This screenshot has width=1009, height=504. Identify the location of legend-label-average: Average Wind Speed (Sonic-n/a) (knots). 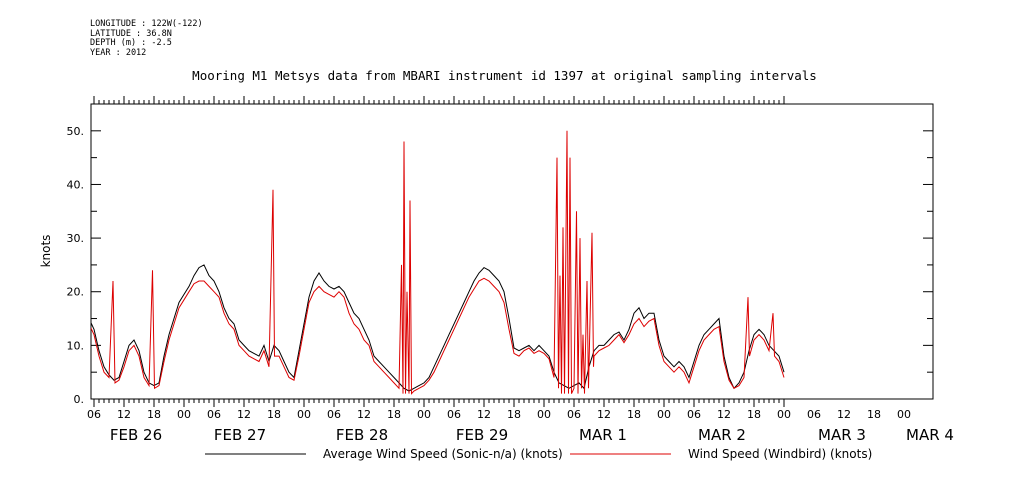
(443, 454).